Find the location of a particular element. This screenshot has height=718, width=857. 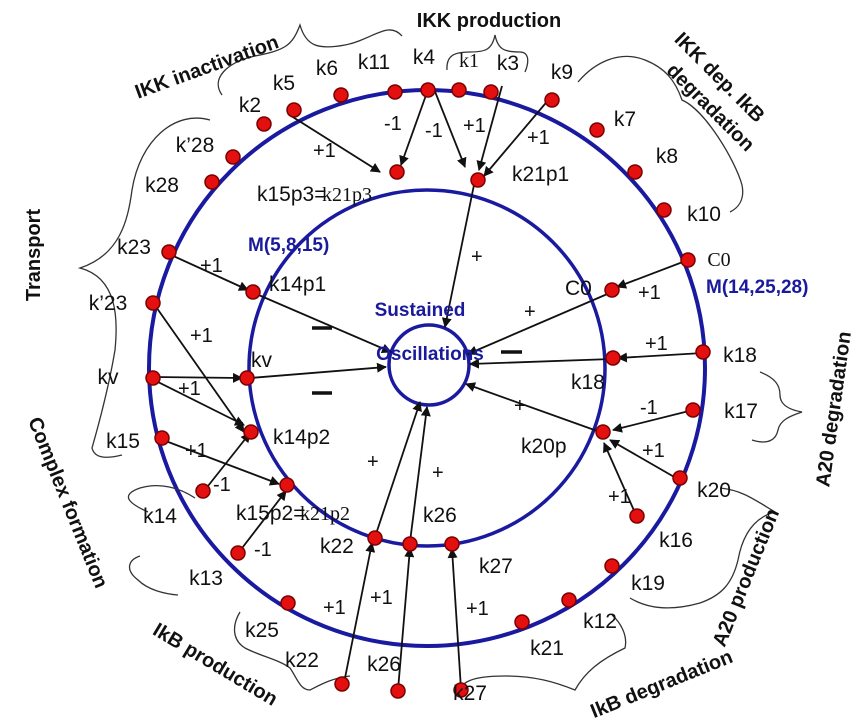

label-c0: C0 is located at coordinates (718, 260).